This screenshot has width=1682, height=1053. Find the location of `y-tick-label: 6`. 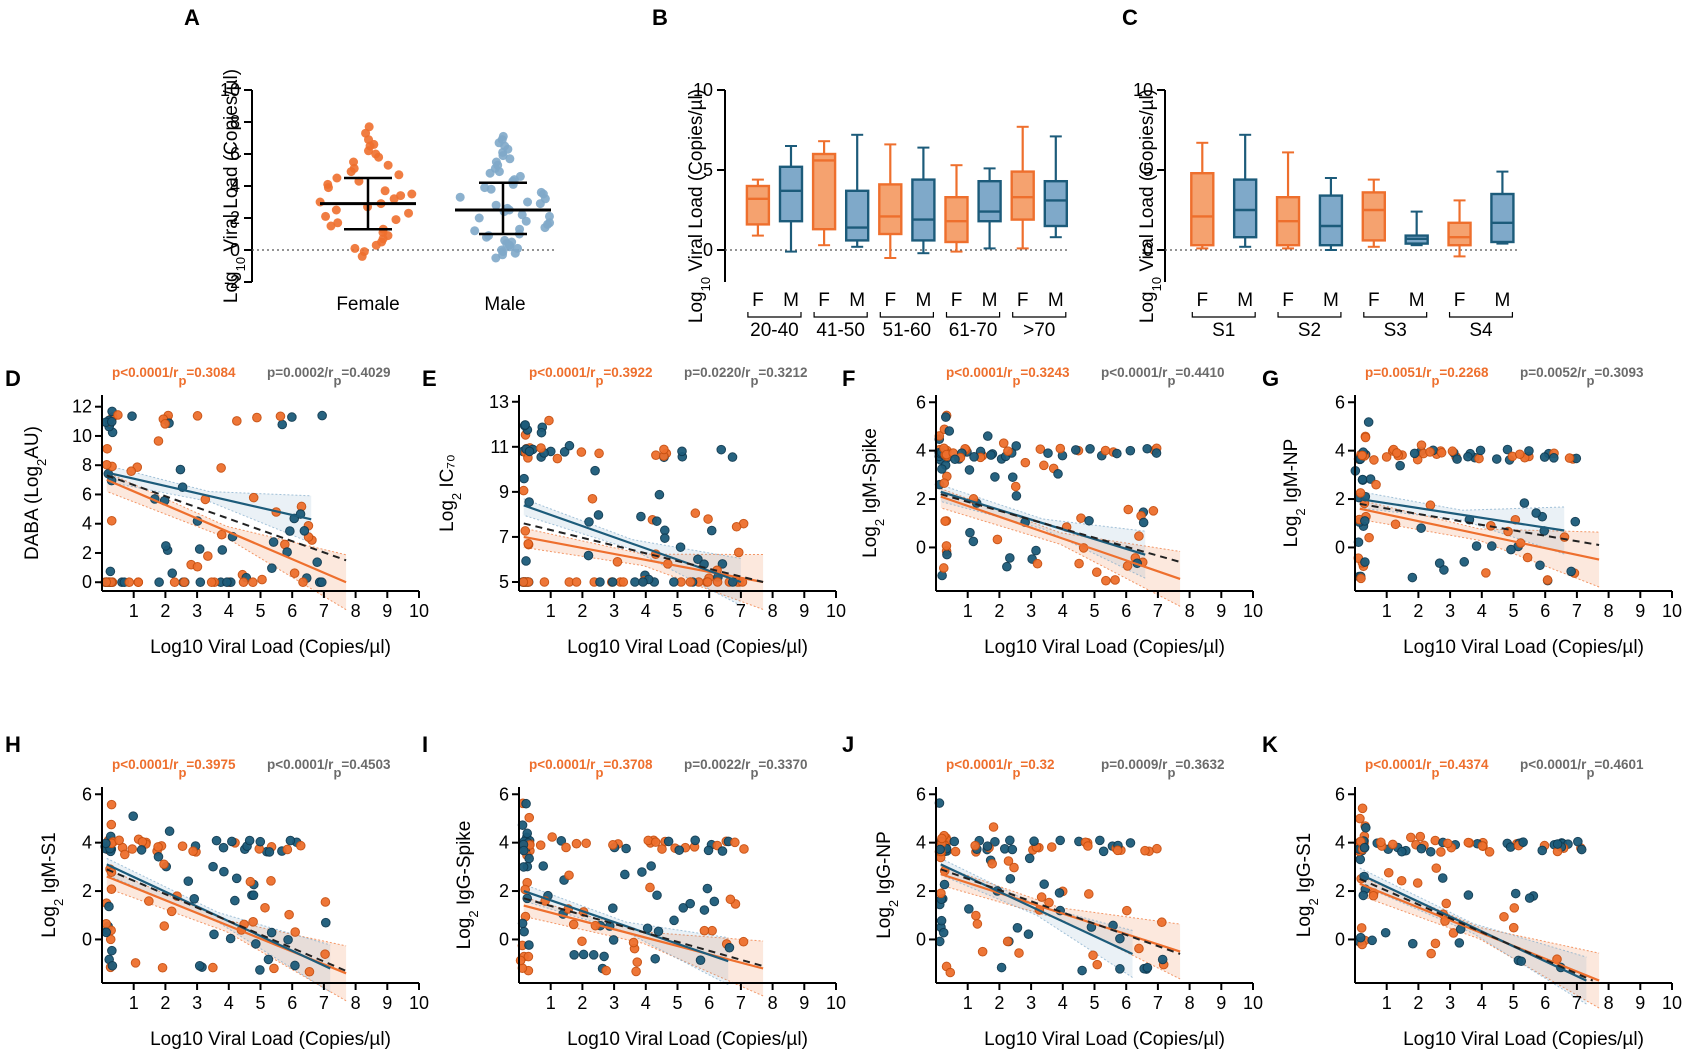

y-tick-label: 6 is located at coordinates (1340, 794).